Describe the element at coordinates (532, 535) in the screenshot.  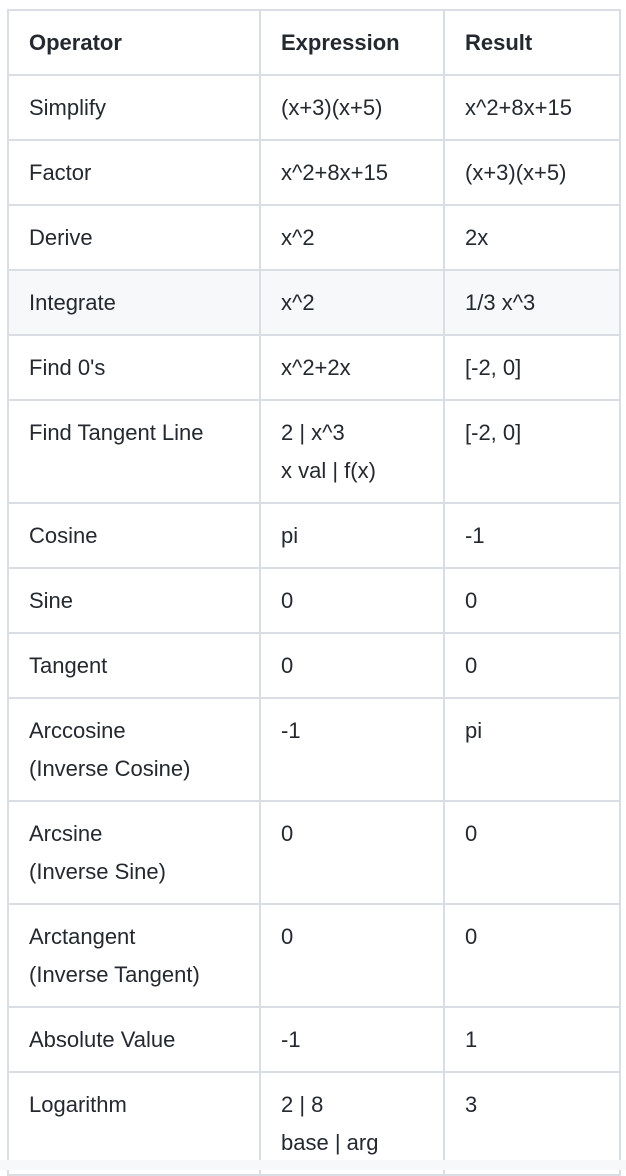
I see `result-cell: -1` at that location.